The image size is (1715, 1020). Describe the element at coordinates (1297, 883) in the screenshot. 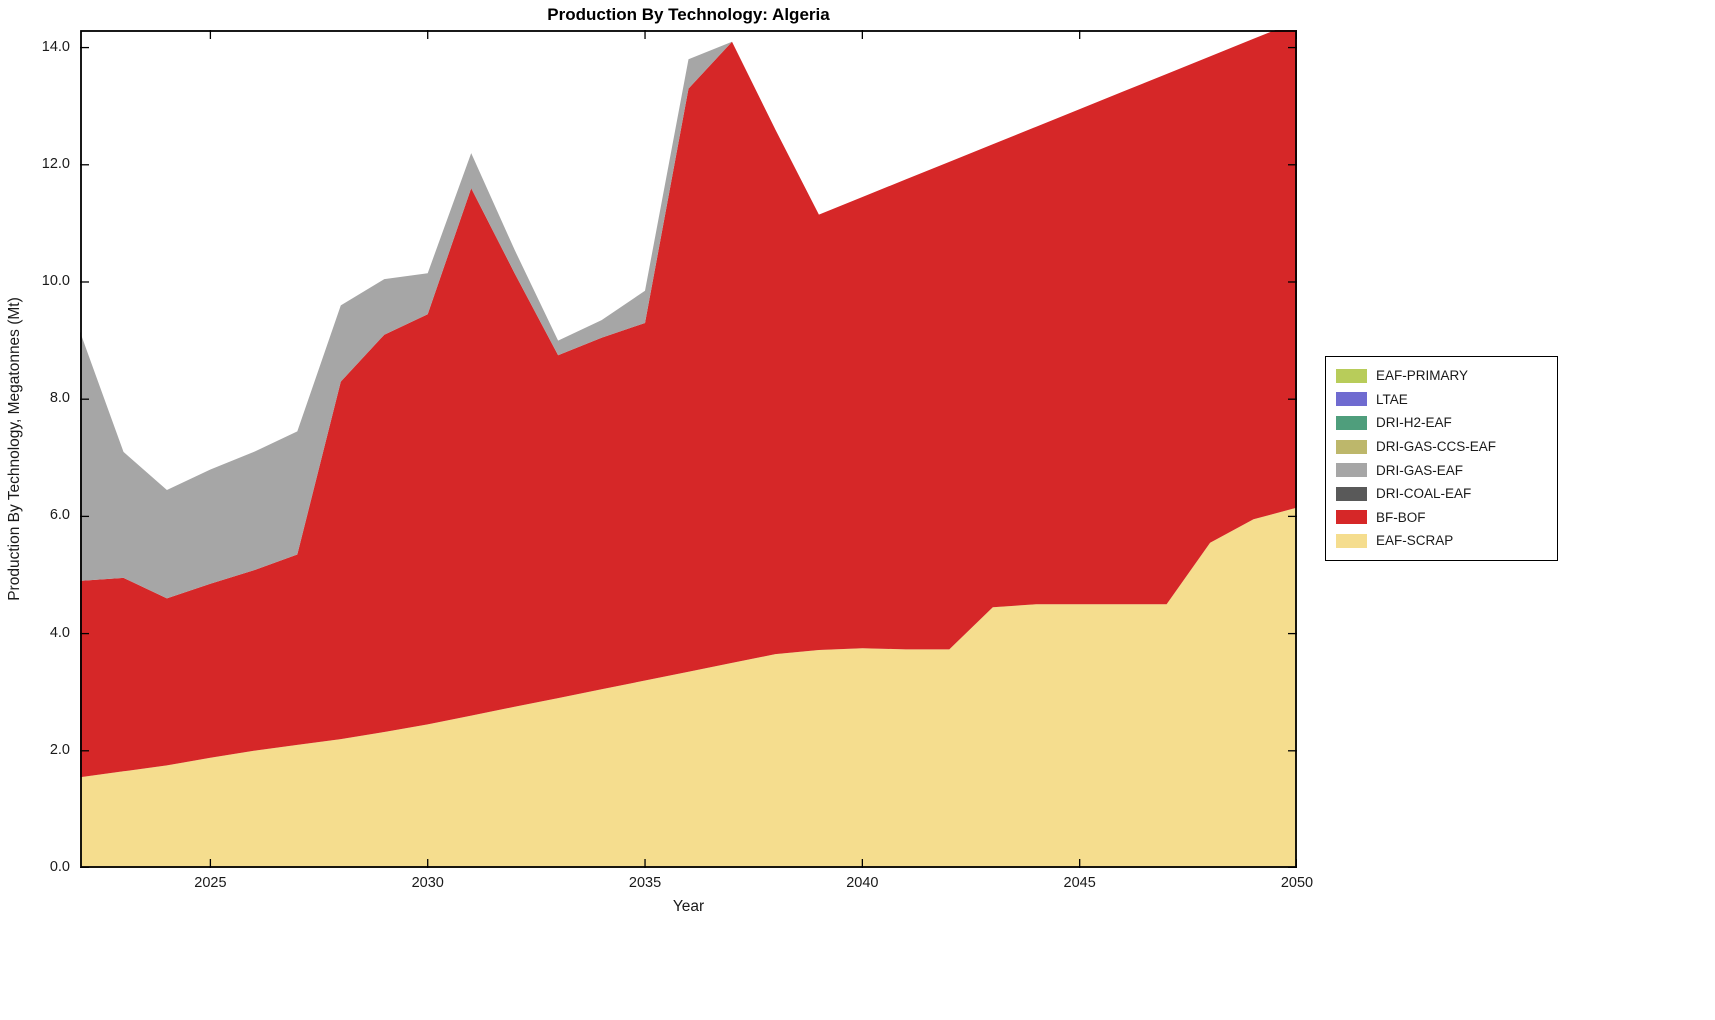

I see `x-tick-label: 2050` at that location.